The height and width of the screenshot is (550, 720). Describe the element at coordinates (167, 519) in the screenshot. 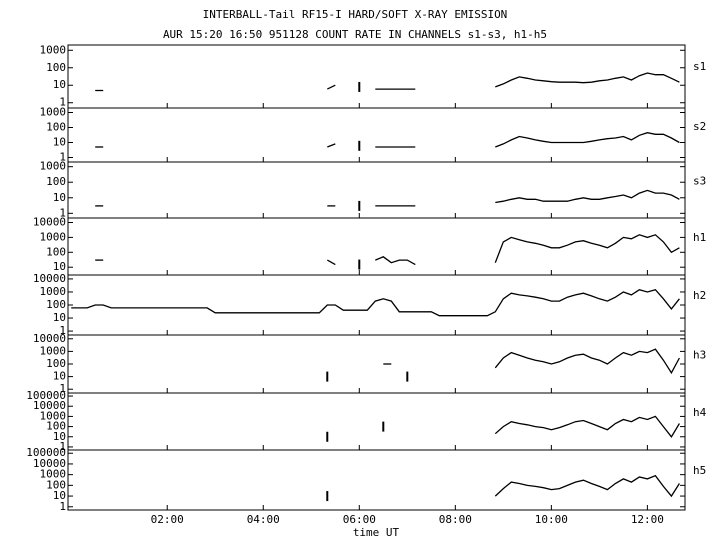

I see `x-tick-label: 02:00` at that location.